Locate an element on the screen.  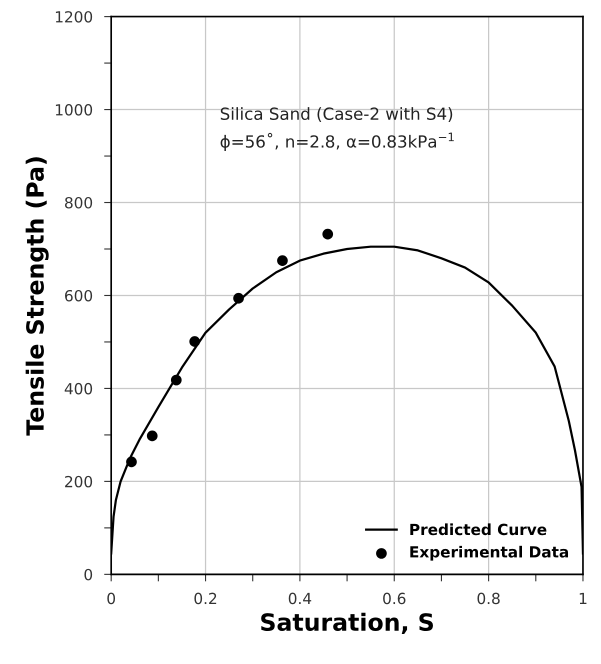
legend-label: Predicted Curve is located at coordinates (478, 529).